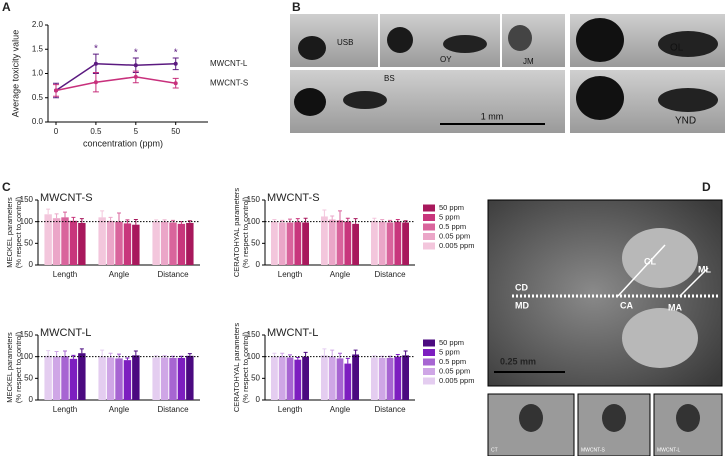  I want to click on legend-label: 0.005 ppm, so click(456, 380).